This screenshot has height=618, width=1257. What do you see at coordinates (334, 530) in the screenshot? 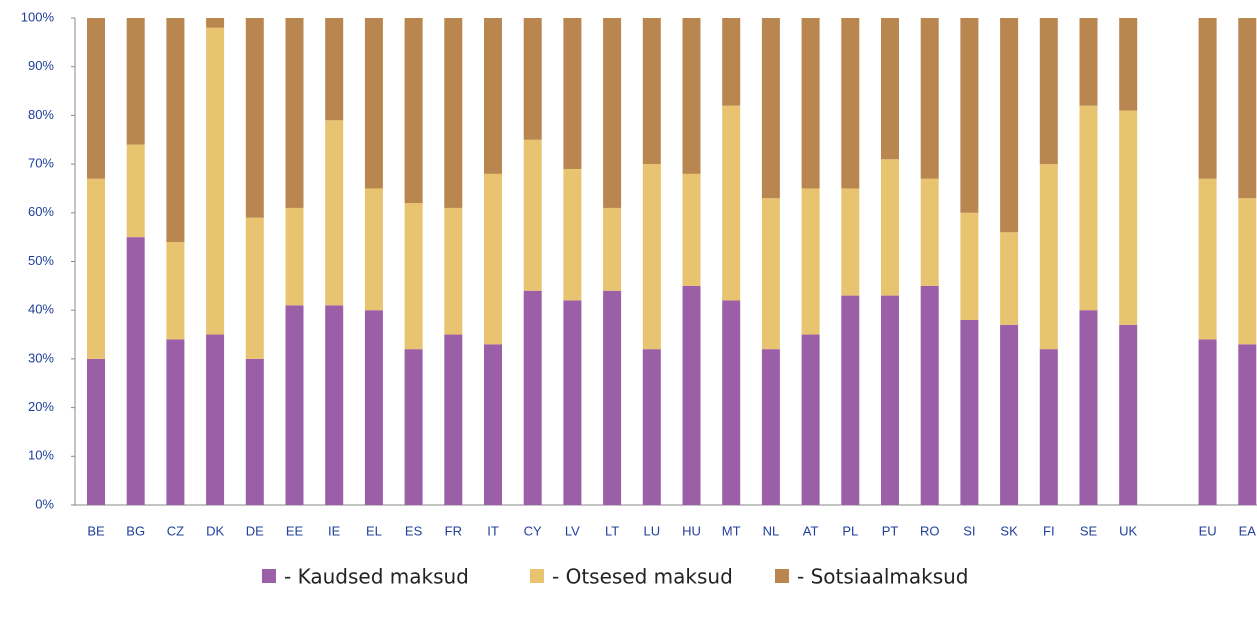
I see `x-tick-label: IE` at bounding box center [334, 530].